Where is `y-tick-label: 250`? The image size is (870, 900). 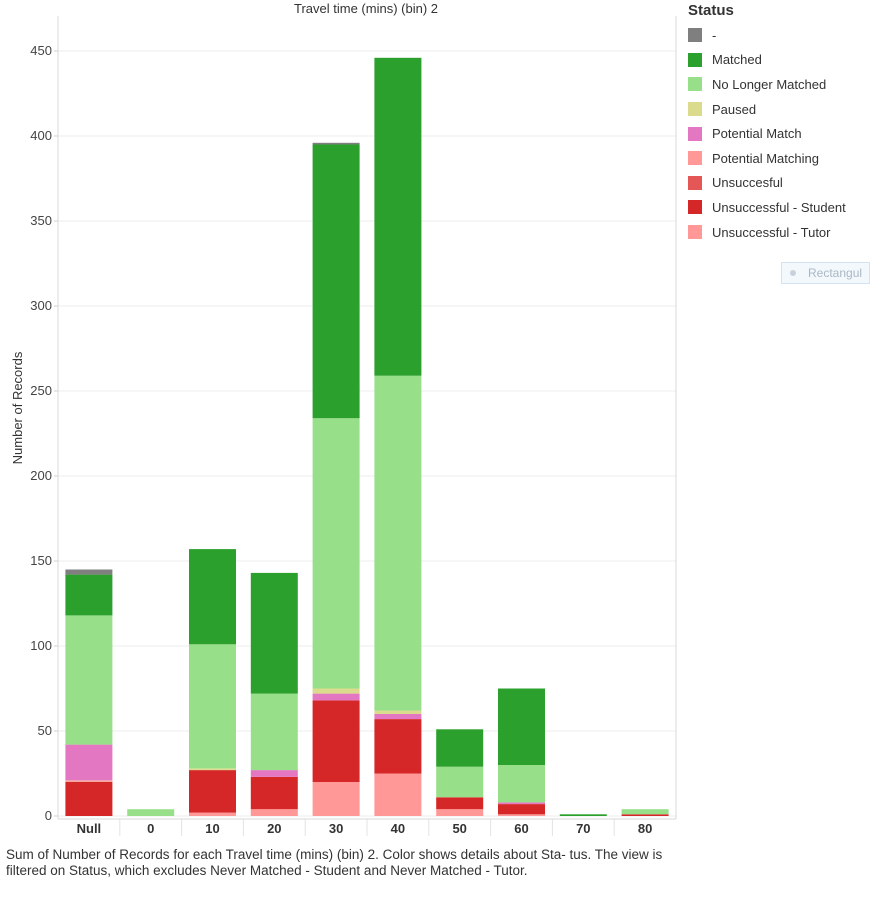
y-tick-label: 250 is located at coordinates (41, 390).